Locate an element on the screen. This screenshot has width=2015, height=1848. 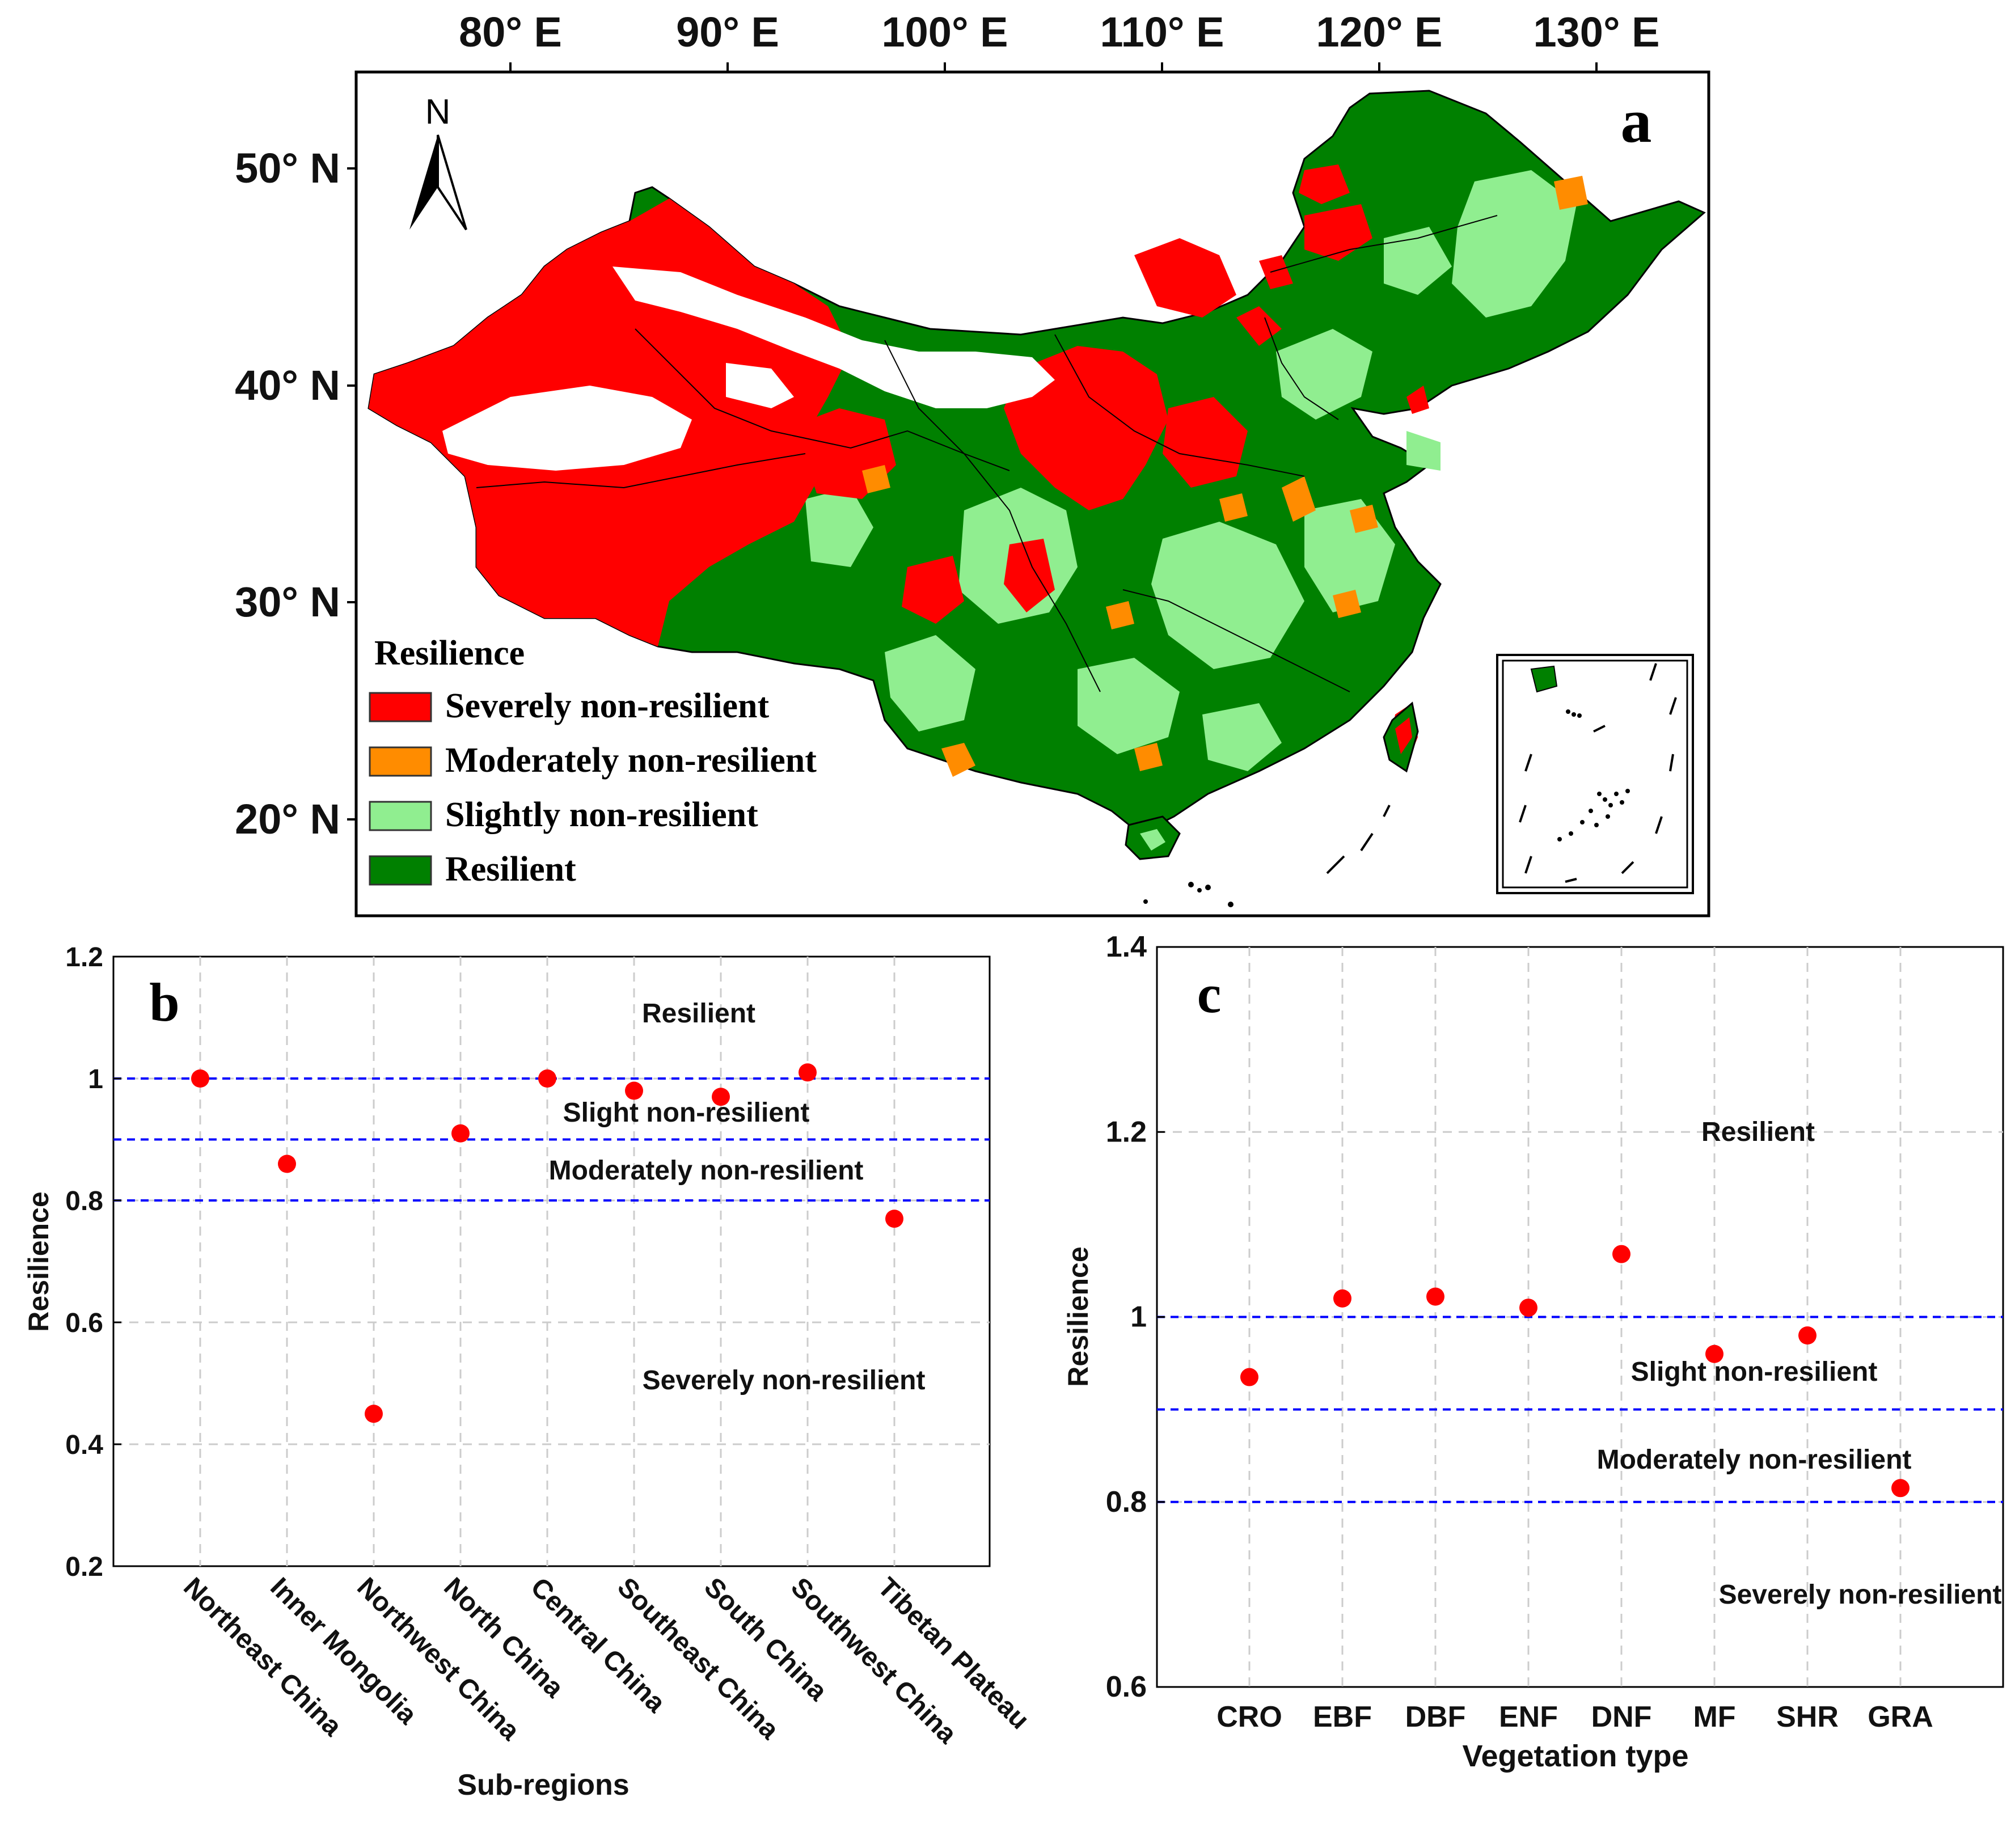
lon-tick-120: 120° E is located at coordinates (1379, 32).